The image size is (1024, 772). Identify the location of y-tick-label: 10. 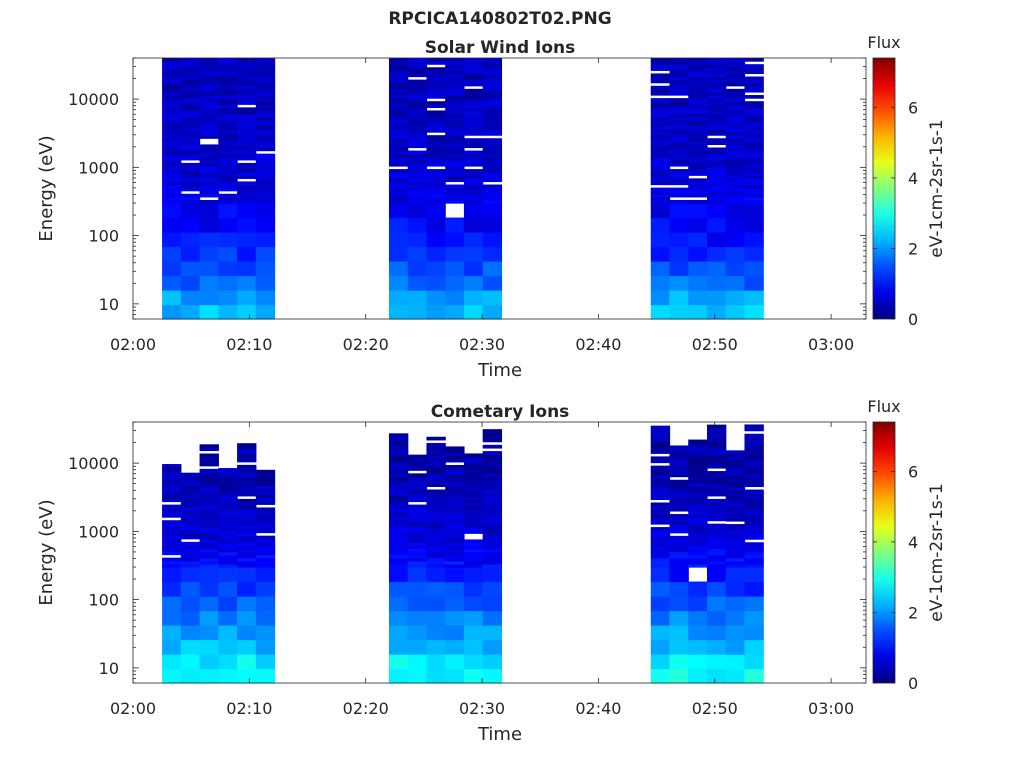
(109, 668).